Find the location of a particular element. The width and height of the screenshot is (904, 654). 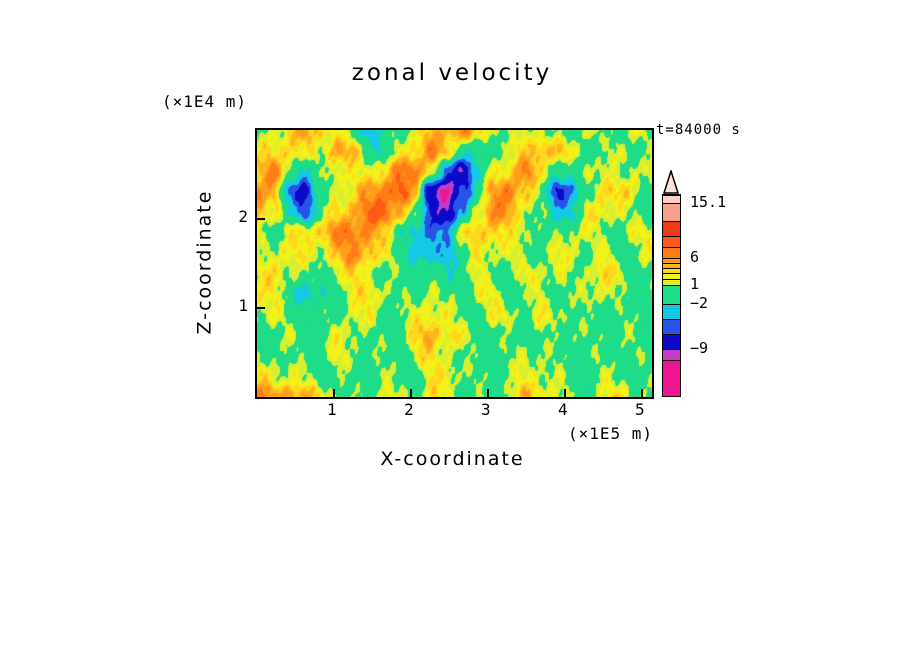

x-tick-label: 4 is located at coordinates (562, 409).